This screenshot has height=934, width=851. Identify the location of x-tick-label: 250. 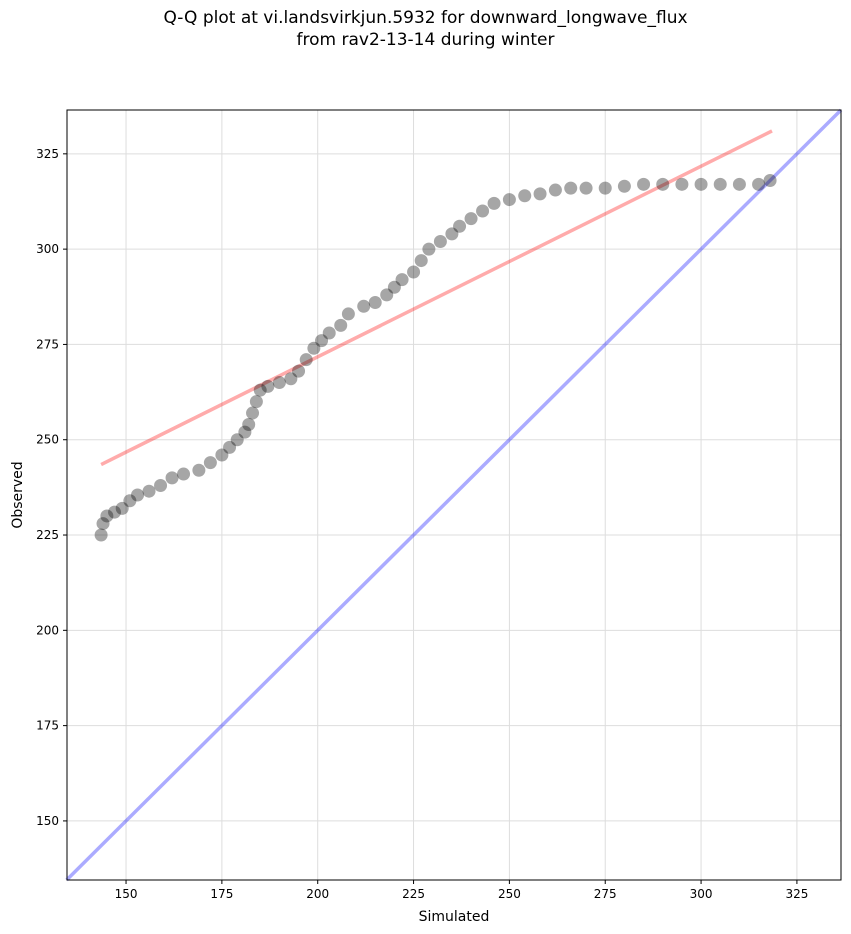
(509, 894).